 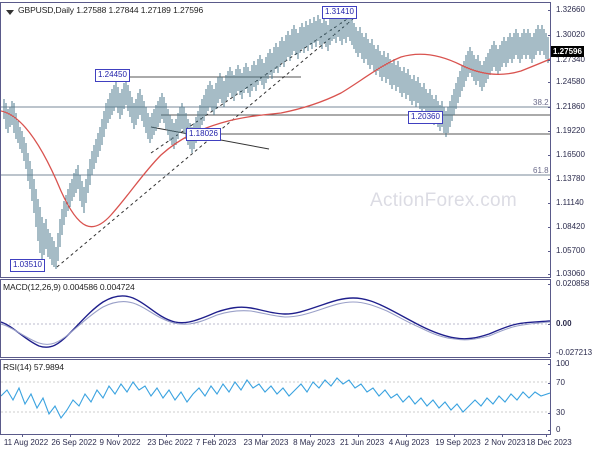 I want to click on x-tick-label: 21 Jun 2023, so click(x=362, y=442).